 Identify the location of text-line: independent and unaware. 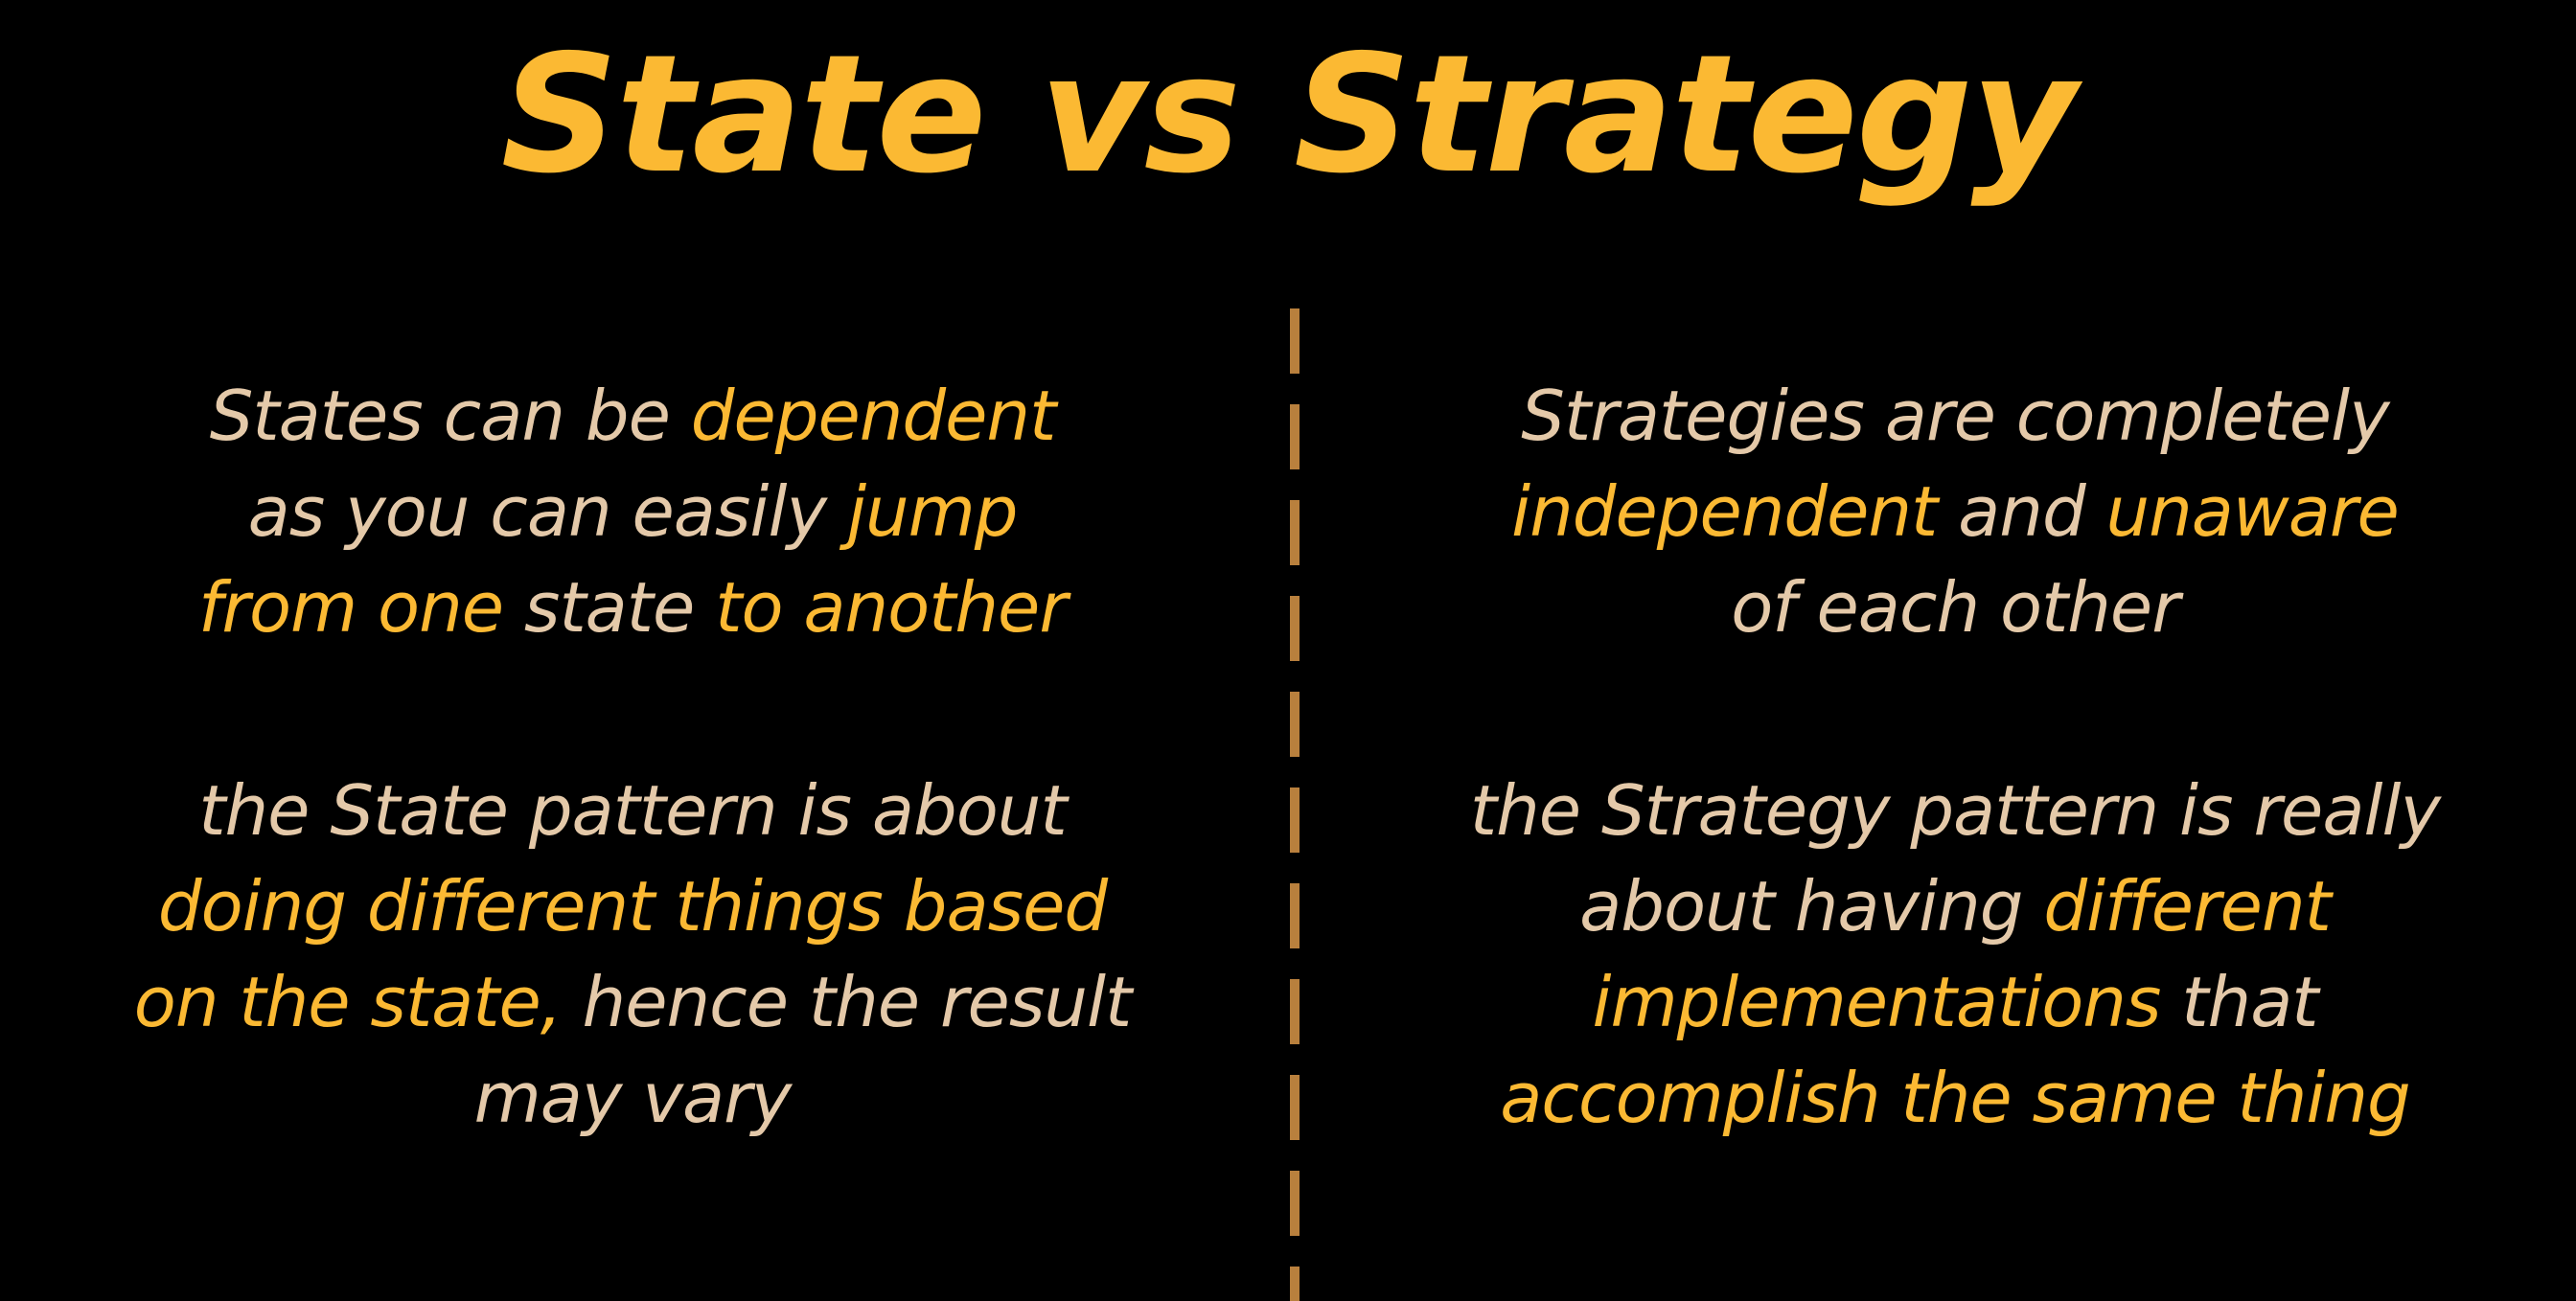
(1955, 511).